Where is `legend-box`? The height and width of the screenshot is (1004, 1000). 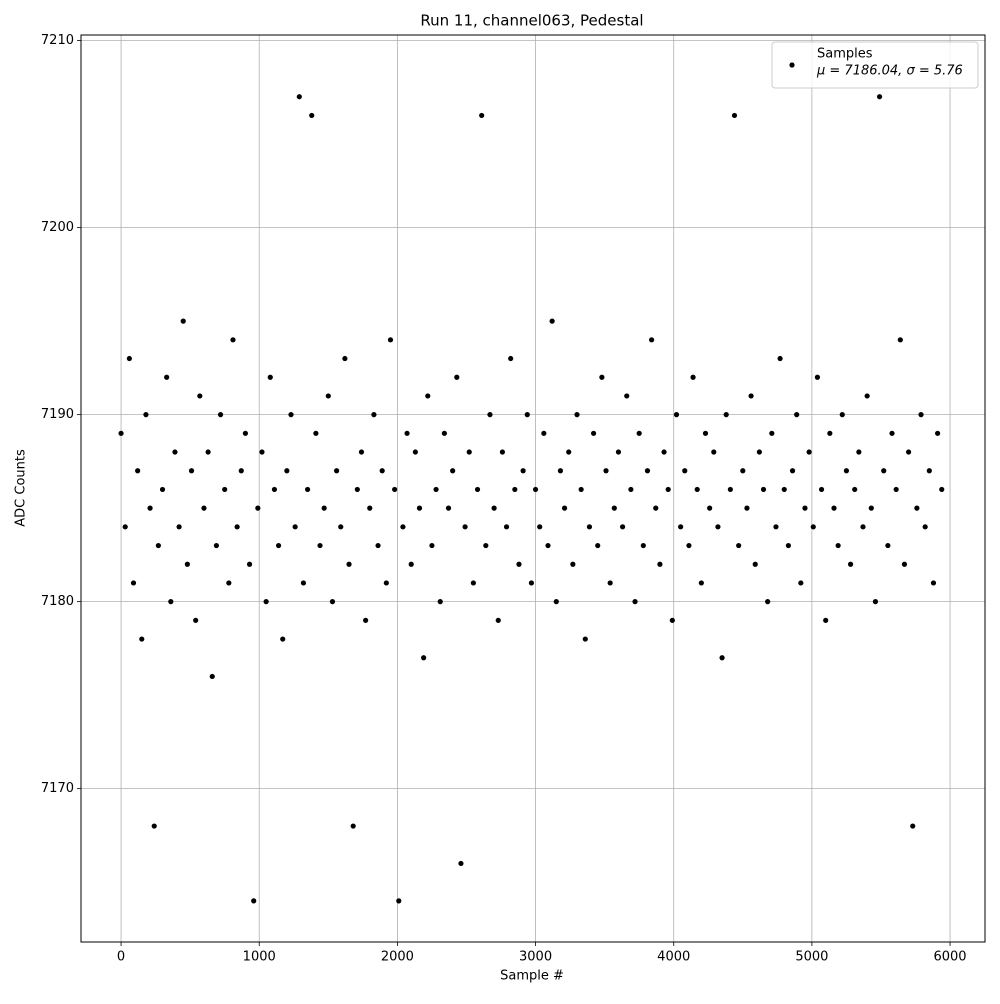
legend-box is located at coordinates (875, 65).